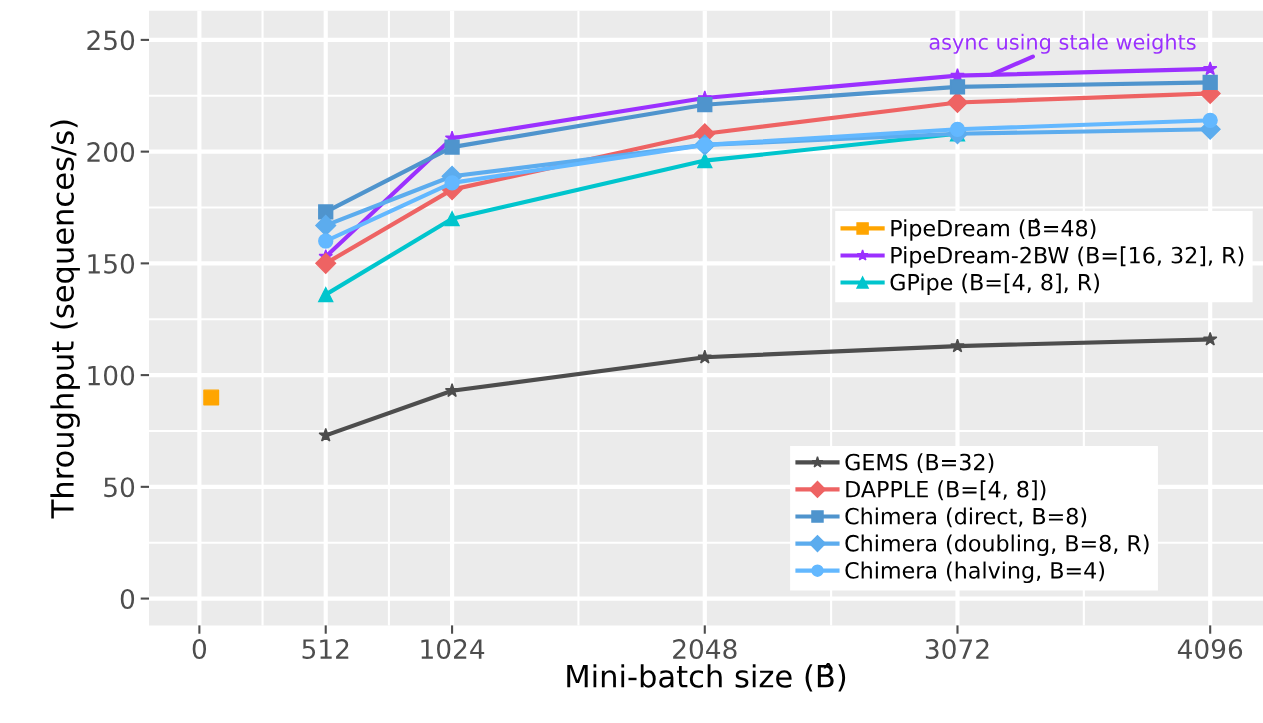 The height and width of the screenshot is (723, 1263). Describe the element at coordinates (919, 463) in the screenshot. I see `legend-label: GEMS (B=32)` at that location.